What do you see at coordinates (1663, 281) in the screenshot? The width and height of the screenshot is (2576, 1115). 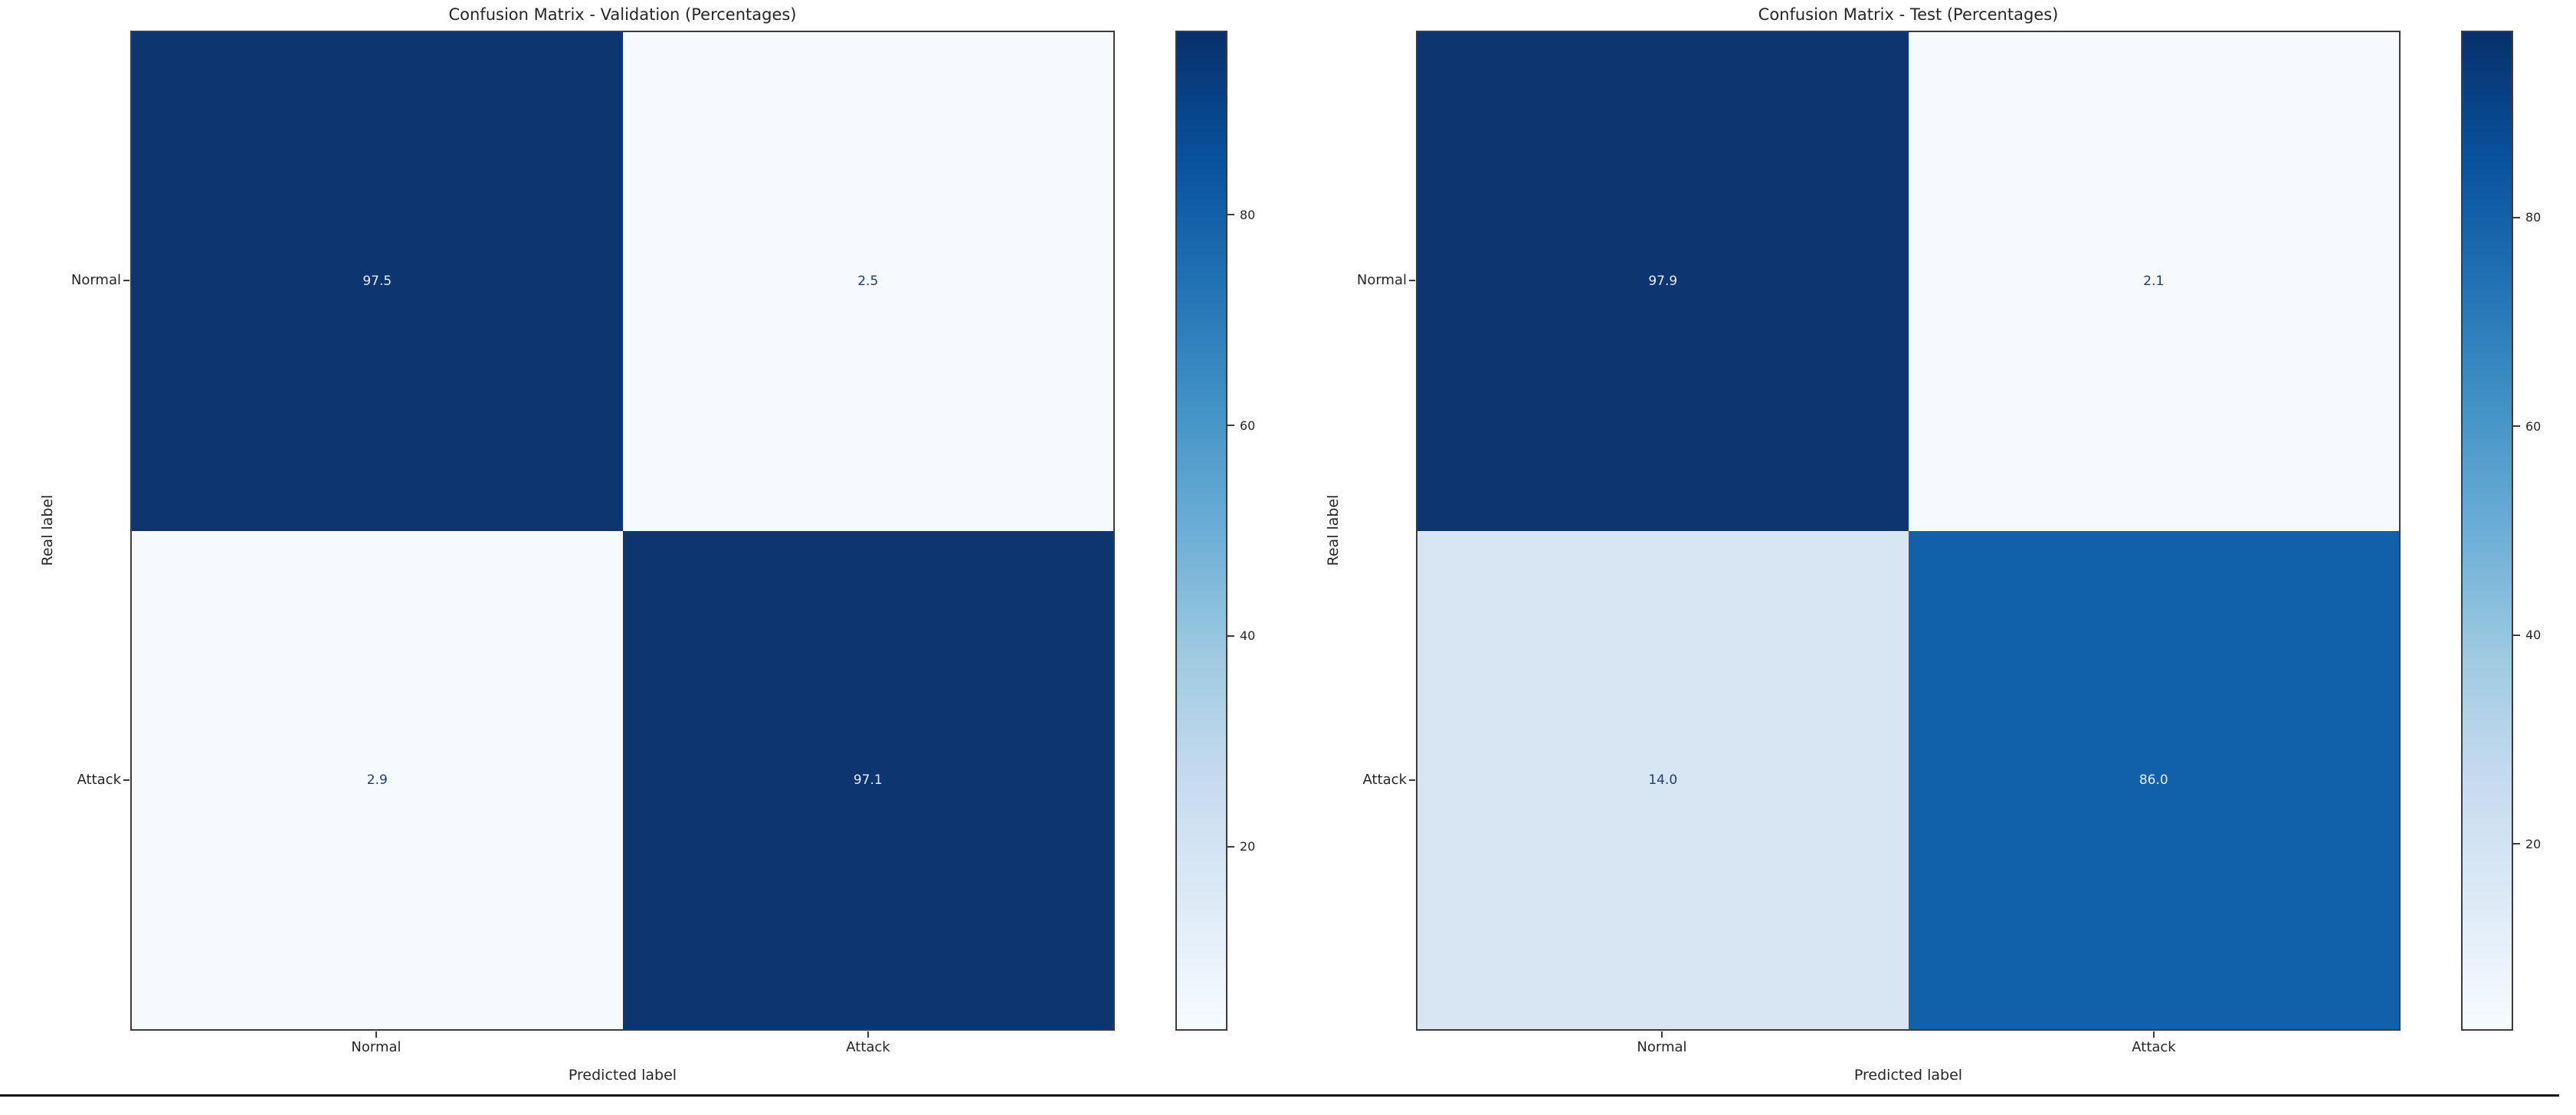 I see `cell-normal-normal: 97.9` at bounding box center [1663, 281].